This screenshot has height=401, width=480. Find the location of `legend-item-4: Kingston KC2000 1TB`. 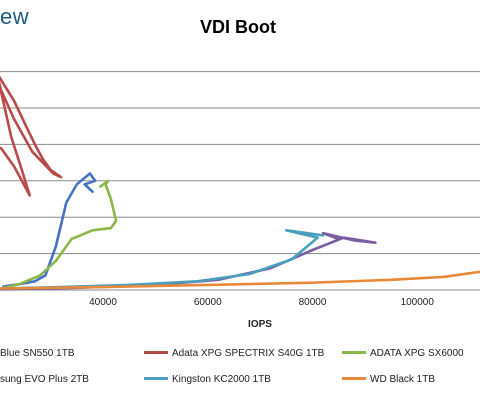

legend-item-4: Kingston KC2000 1TB is located at coordinates (207, 379).